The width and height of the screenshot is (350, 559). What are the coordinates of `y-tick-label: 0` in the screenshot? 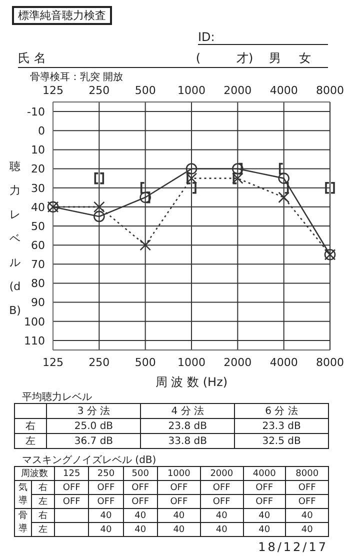 It's located at (41, 131).